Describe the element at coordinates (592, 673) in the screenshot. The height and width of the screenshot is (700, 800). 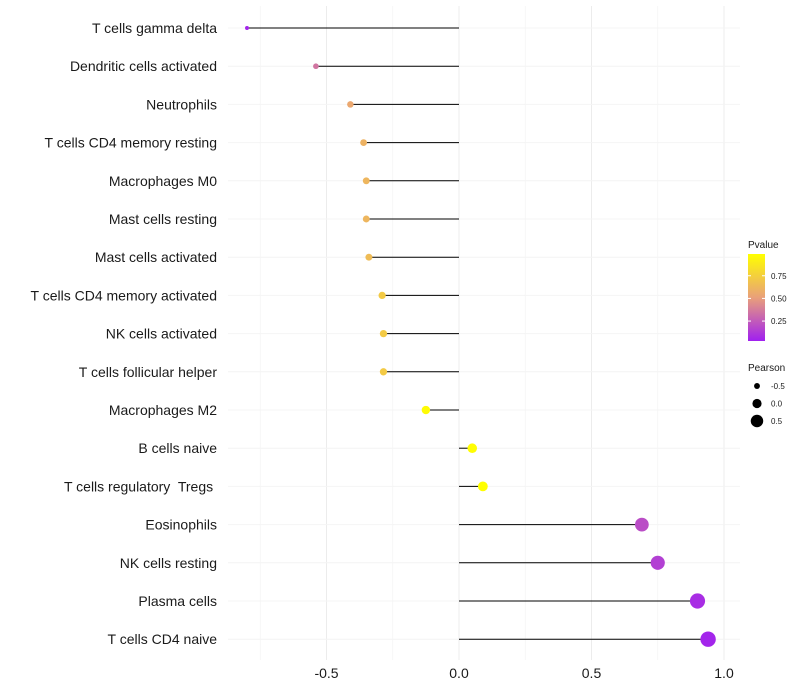
I see `x-tick-label: 0.5` at that location.